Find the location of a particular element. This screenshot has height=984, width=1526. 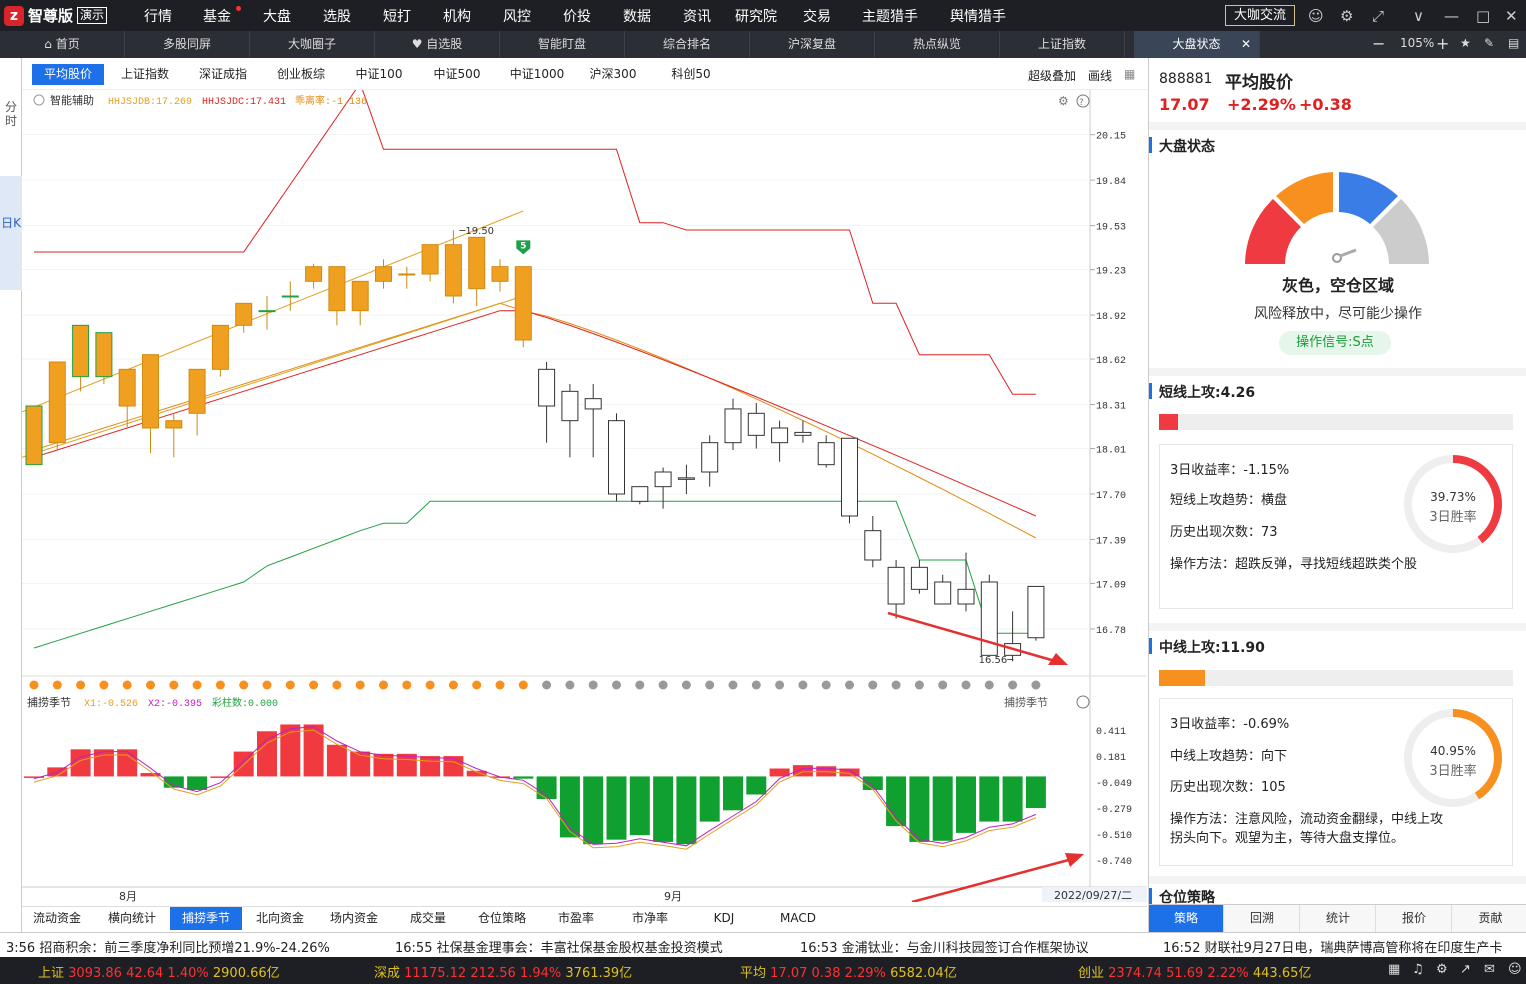

right-tab-strategy: 策略 is located at coordinates (1186, 918).